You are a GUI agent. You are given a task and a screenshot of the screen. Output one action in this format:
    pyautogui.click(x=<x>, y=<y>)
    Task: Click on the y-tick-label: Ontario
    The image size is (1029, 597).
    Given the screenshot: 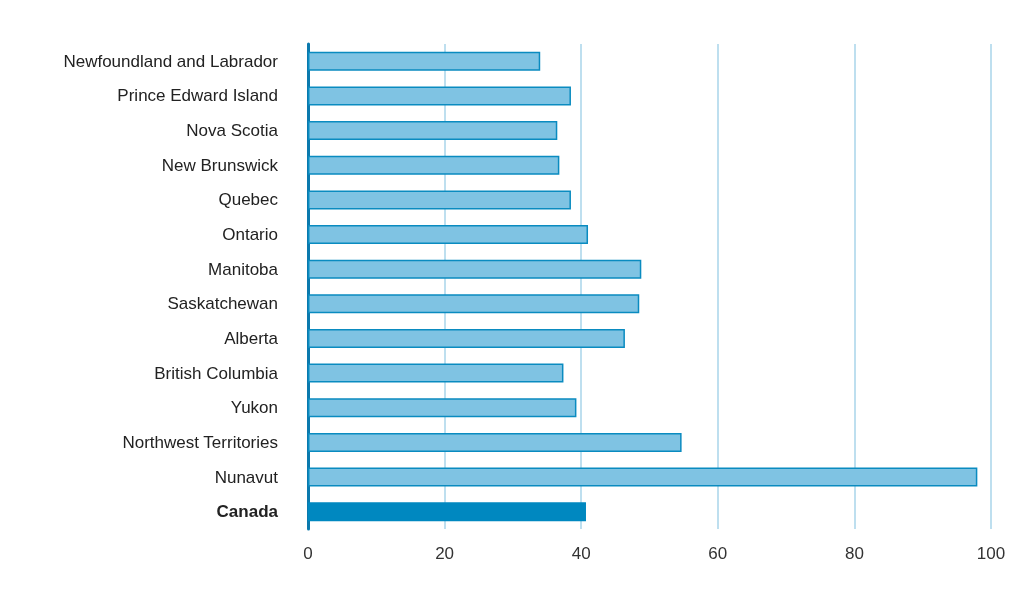 What is the action you would take?
    pyautogui.click(x=250, y=235)
    